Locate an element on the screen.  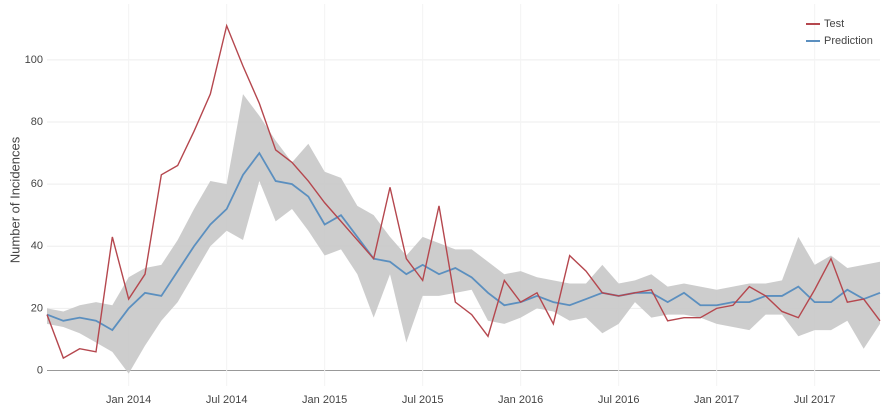
legend-label: Prediction is located at coordinates (848, 41).